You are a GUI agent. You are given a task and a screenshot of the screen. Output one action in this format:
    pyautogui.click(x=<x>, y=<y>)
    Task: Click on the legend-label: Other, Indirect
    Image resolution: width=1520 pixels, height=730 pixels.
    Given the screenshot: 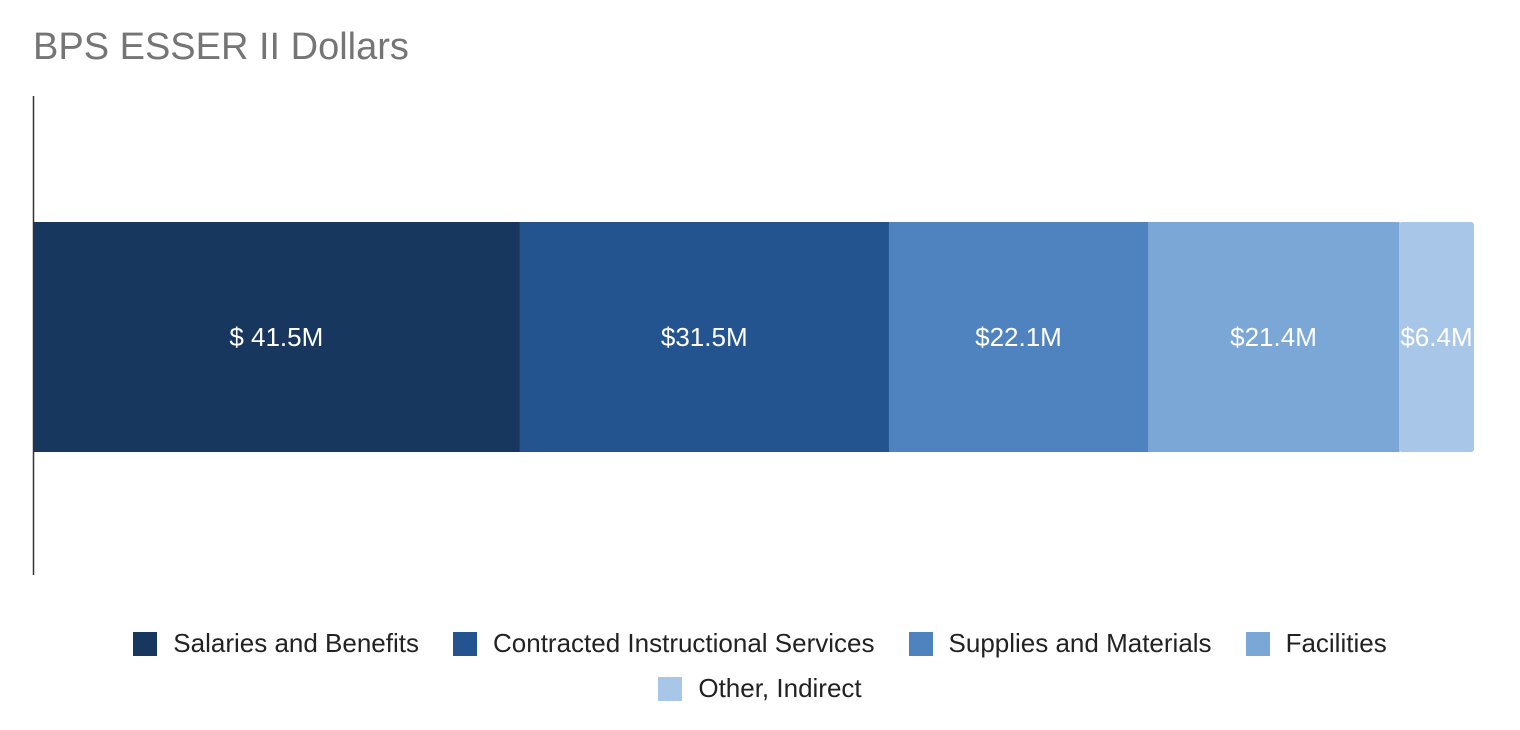 What is the action you would take?
    pyautogui.click(x=780, y=688)
    